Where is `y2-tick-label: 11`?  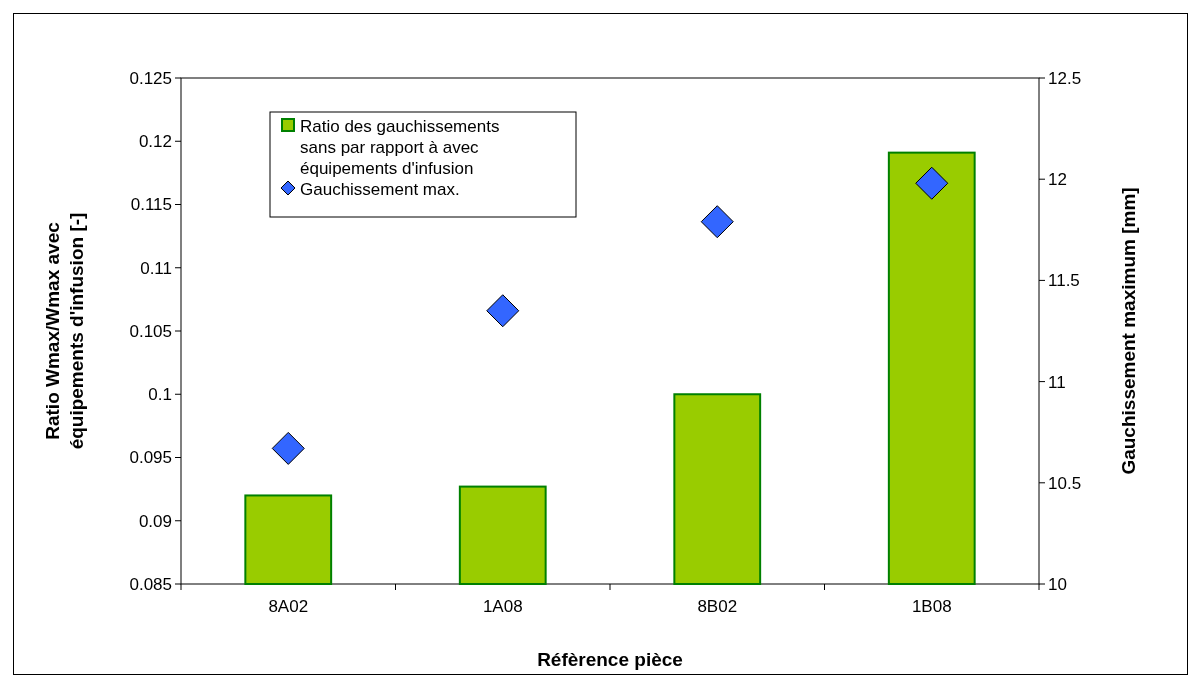 y2-tick-label: 11 is located at coordinates (1057, 382).